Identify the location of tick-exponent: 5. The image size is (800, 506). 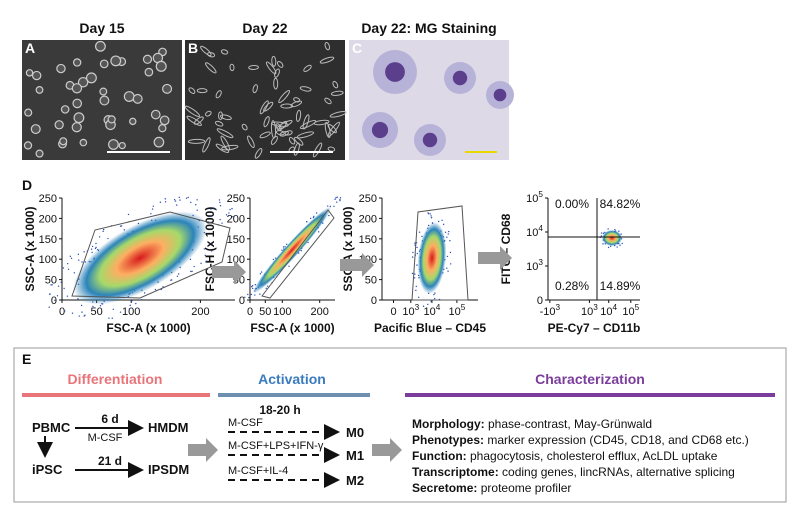
(463, 307).